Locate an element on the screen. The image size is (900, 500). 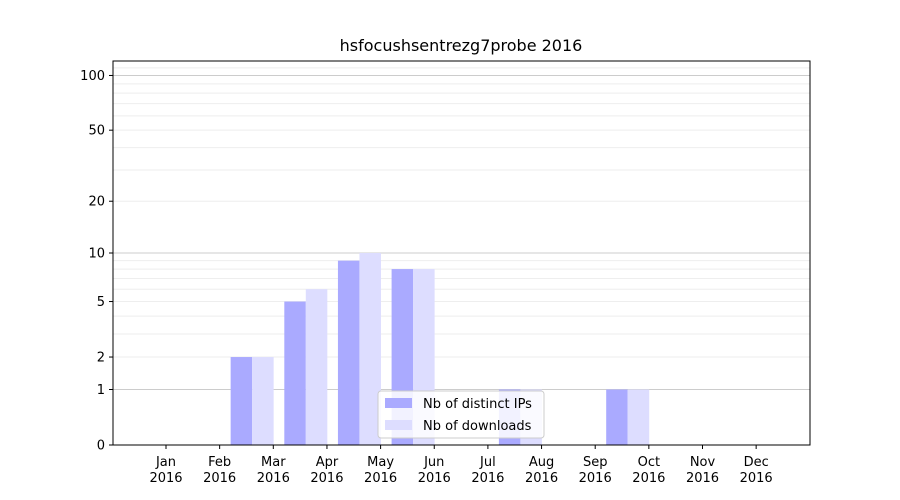
x-tick-label: Mar is located at coordinates (273, 462).